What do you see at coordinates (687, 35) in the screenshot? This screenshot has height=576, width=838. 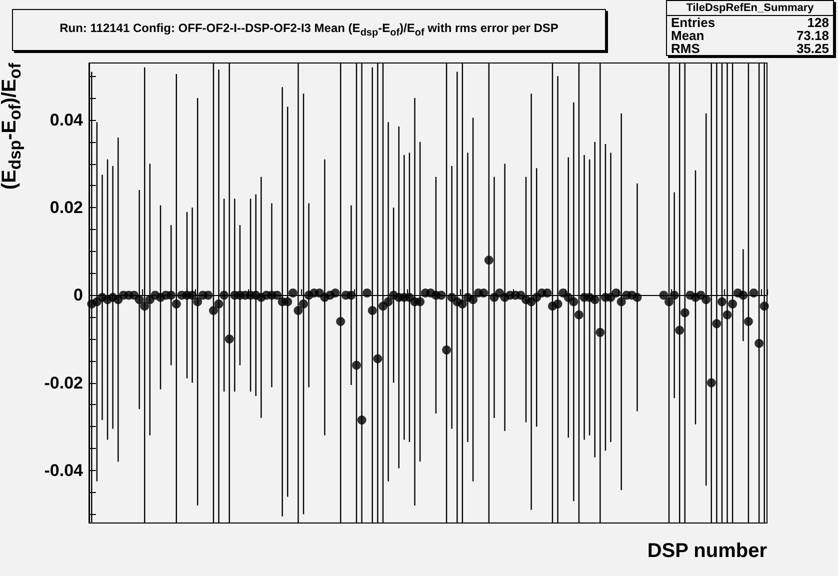 I see `text: Mean` at bounding box center [687, 35].